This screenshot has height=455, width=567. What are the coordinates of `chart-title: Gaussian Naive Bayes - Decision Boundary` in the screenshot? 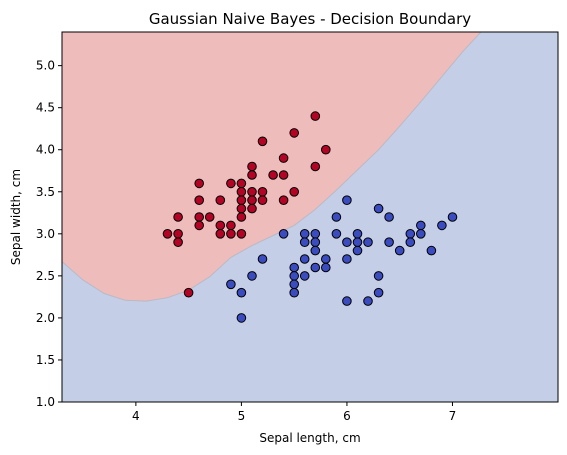 It's located at (310, 19).